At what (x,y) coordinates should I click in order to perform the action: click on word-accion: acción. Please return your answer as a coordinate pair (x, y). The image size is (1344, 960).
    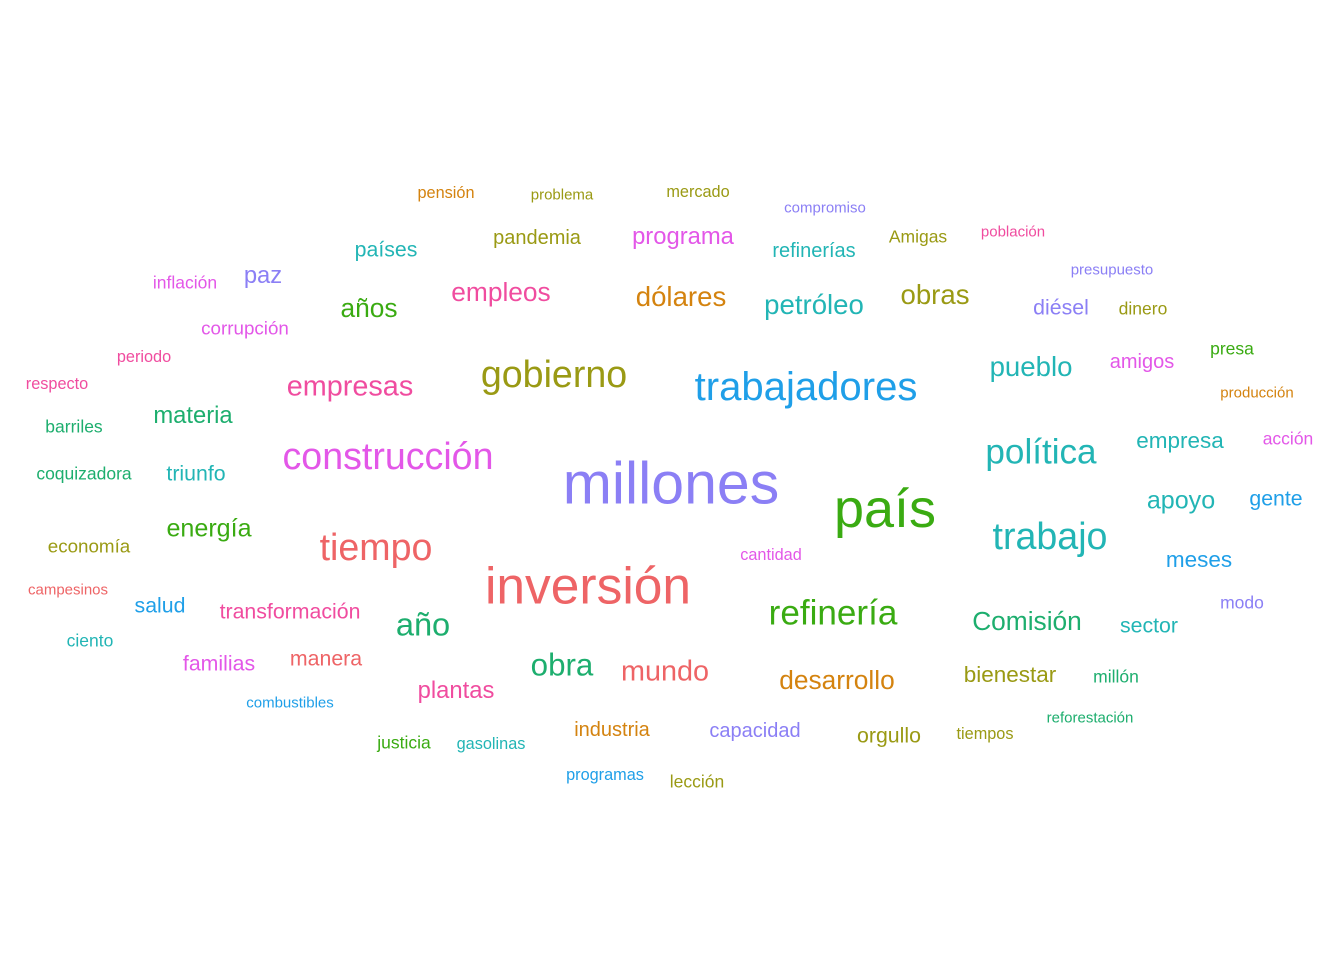
    Looking at the image, I should click on (1288, 438).